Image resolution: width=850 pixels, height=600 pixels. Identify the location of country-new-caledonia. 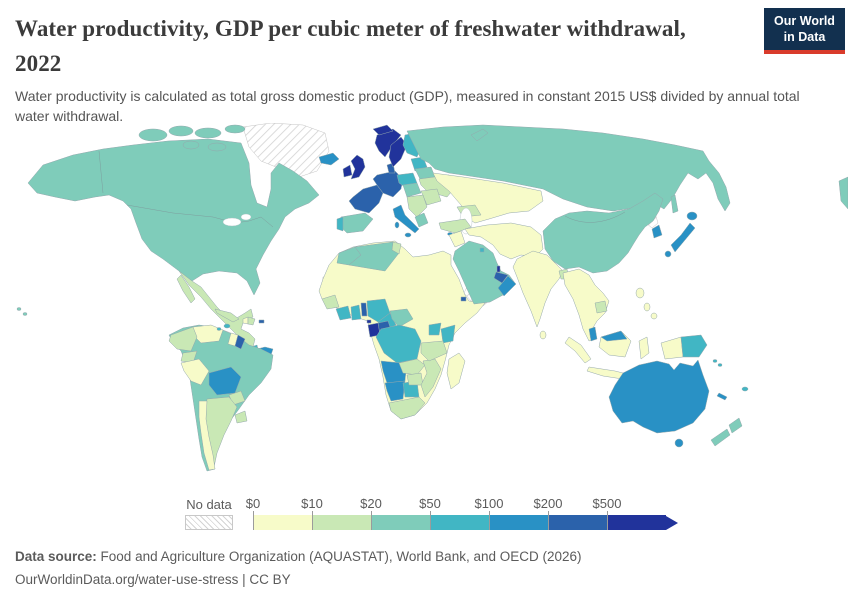
(722, 396).